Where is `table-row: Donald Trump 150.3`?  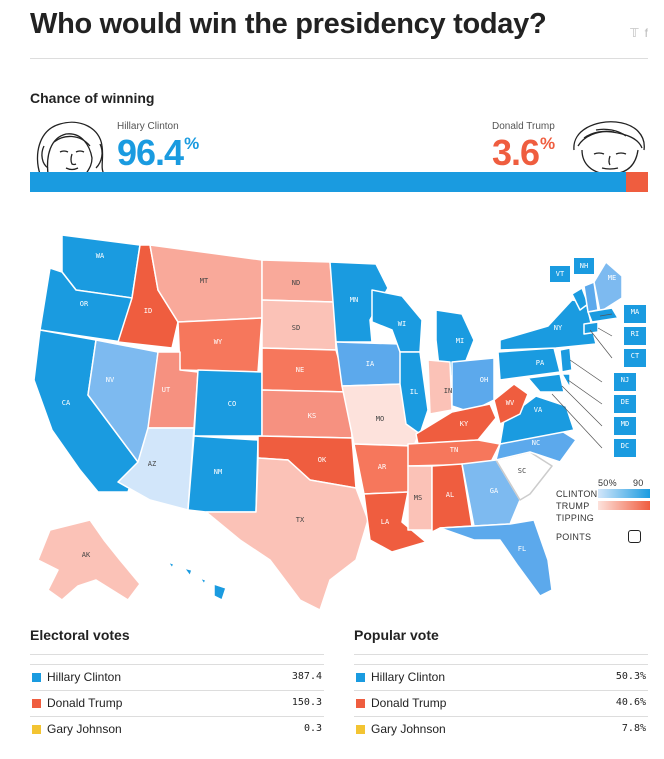
table-row: Donald Trump 150.3 is located at coordinates (177, 703).